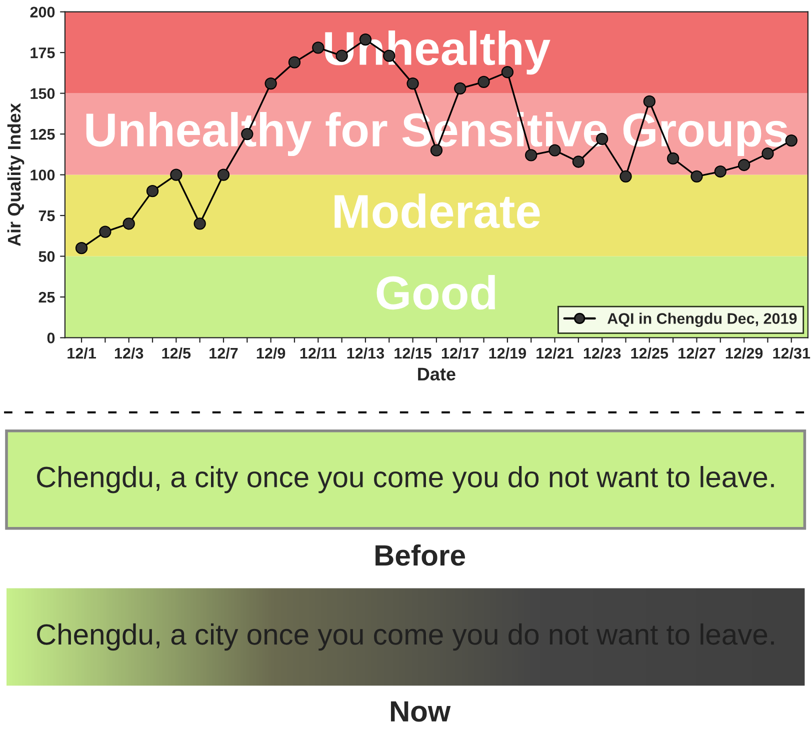 The image size is (812, 739). What do you see at coordinates (42, 12) in the screenshot?
I see `y-tick-label: 200` at bounding box center [42, 12].